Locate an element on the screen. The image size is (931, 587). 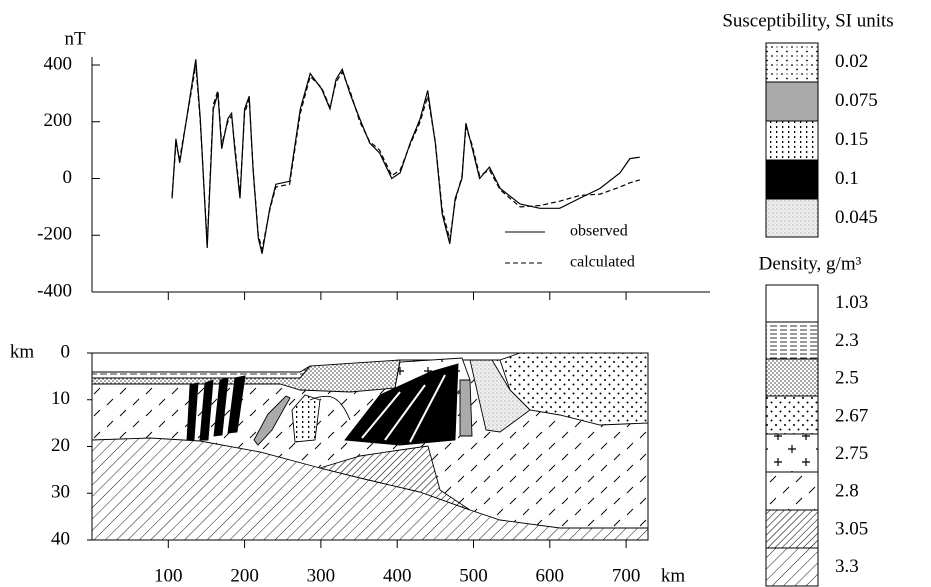
susceptibility-swatches is located at coordinates (792, 140).